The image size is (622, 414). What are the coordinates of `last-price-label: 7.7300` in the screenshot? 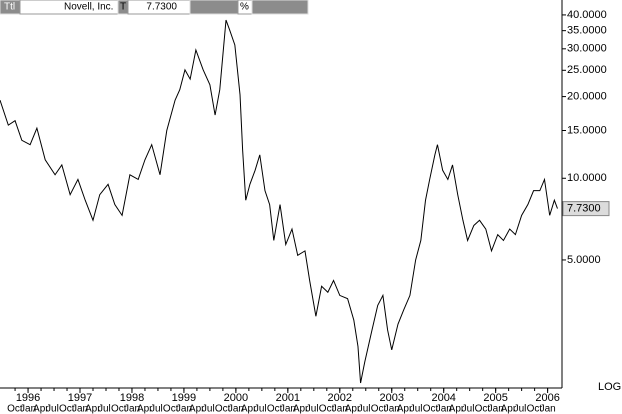 It's located at (584, 209).